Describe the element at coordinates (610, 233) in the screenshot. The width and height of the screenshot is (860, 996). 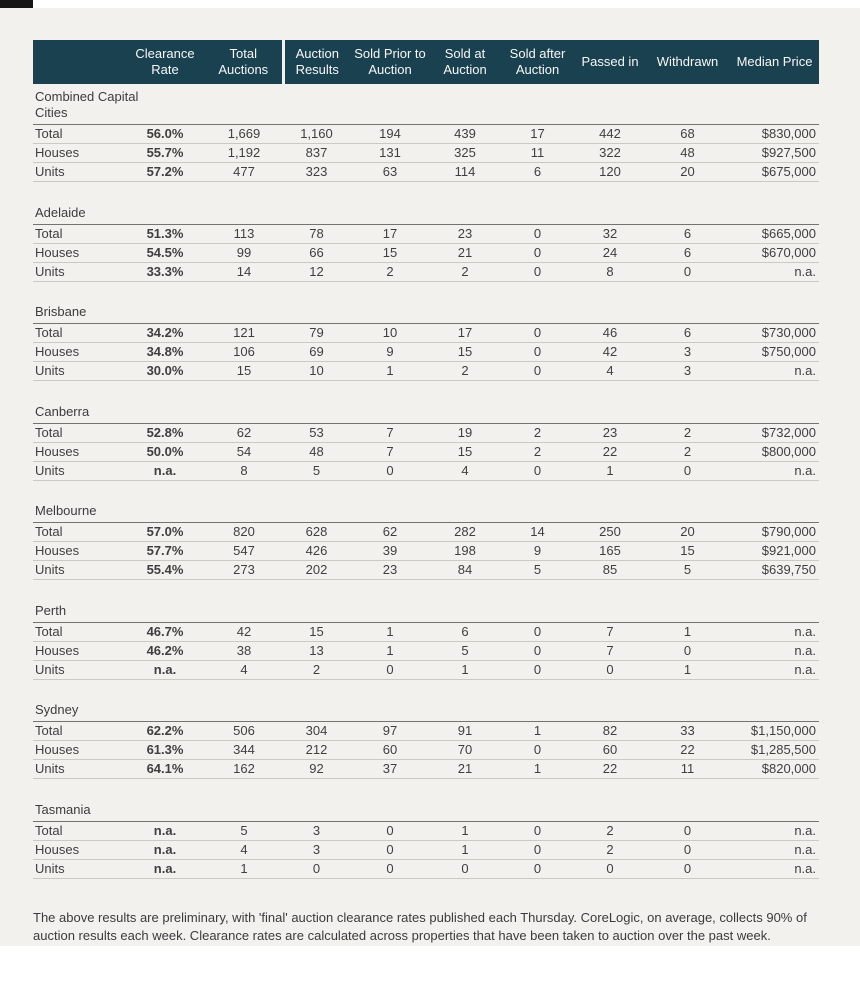
I see `value-cell: 32` at that location.